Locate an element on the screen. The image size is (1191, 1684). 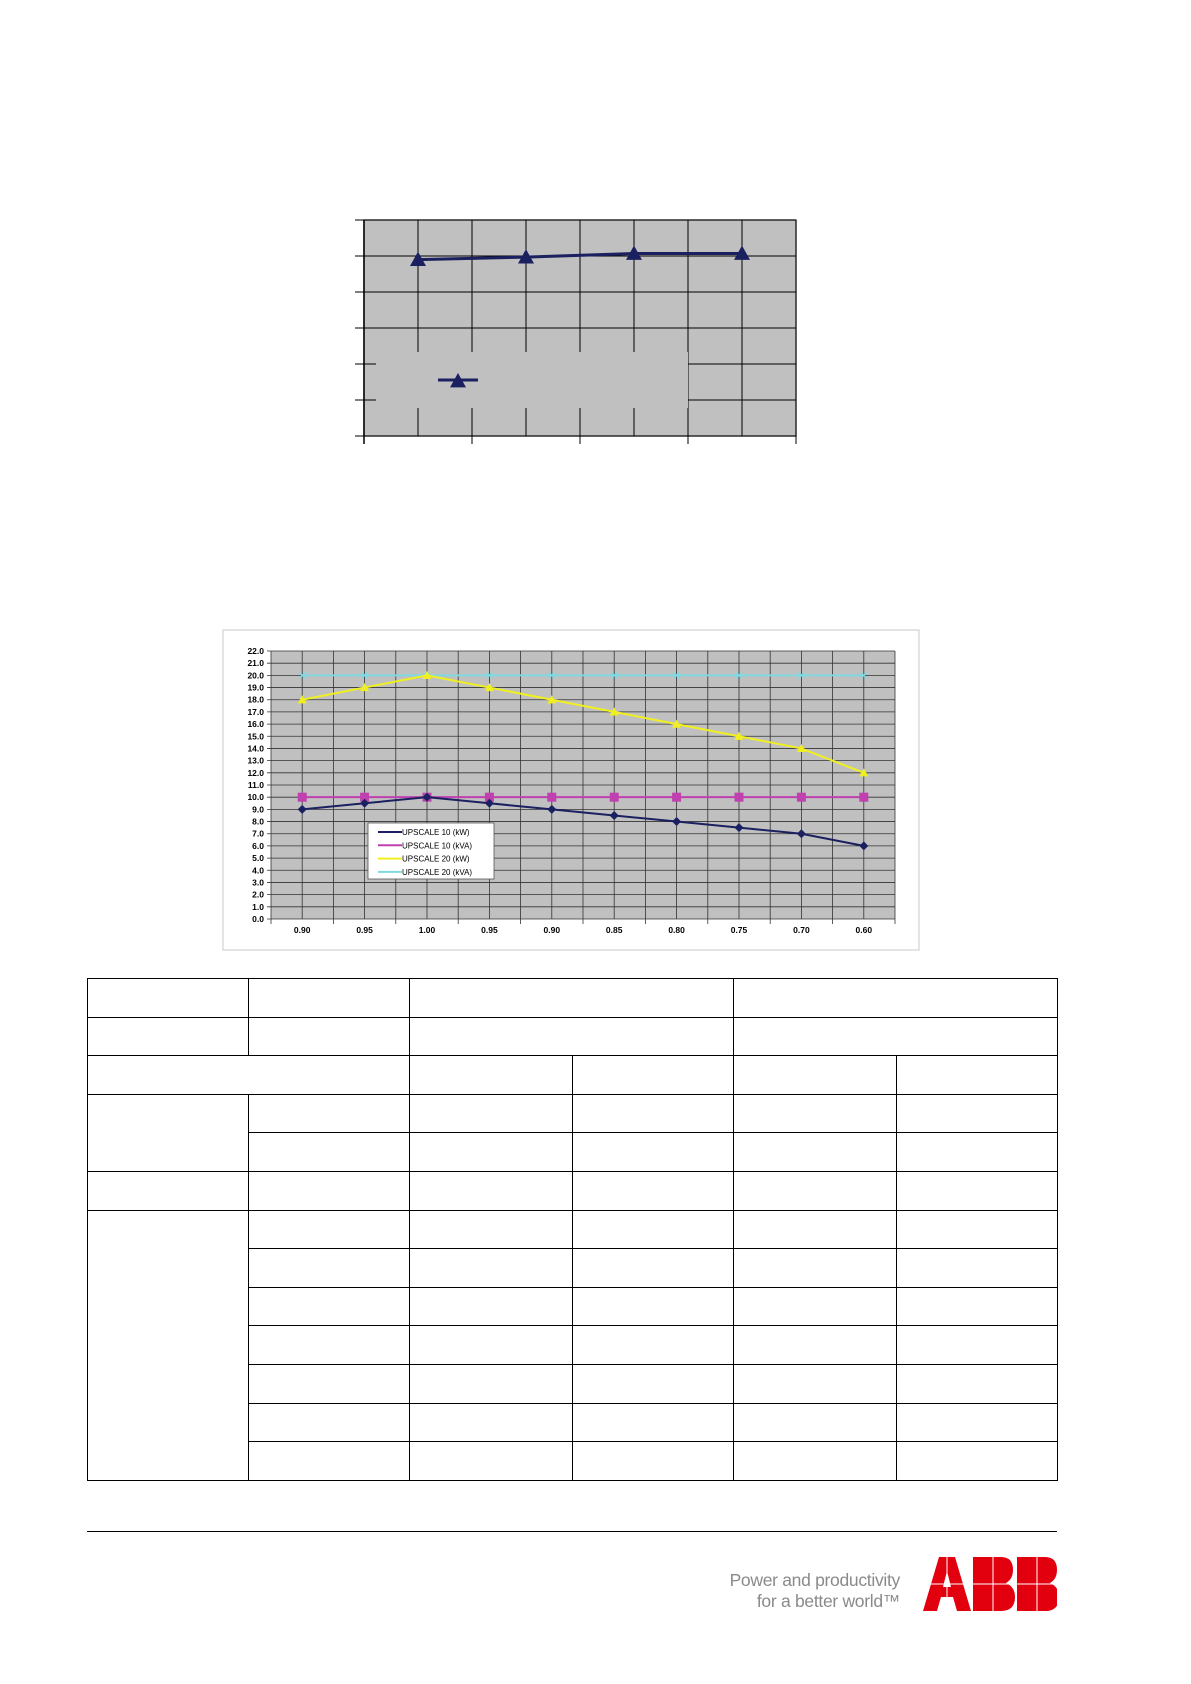
y-tick-label: 7.0 is located at coordinates (258, 834).